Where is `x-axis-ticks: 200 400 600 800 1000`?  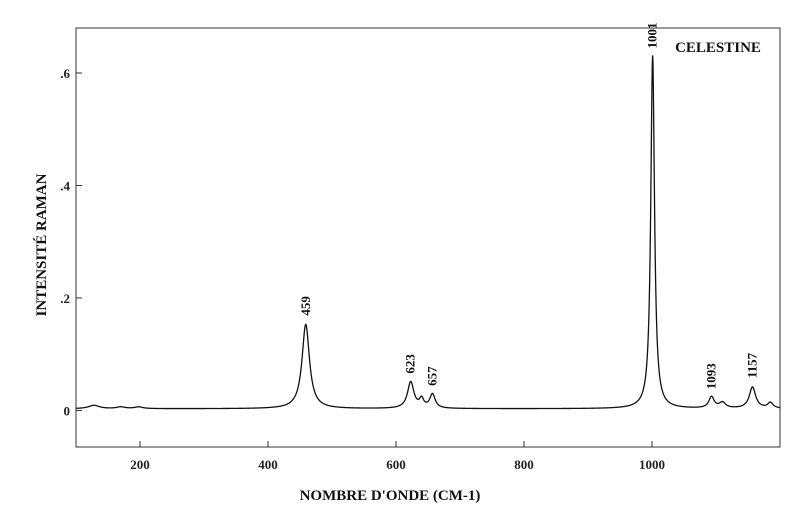 x-axis-ticks: 200 400 600 800 1000 is located at coordinates (397, 456).